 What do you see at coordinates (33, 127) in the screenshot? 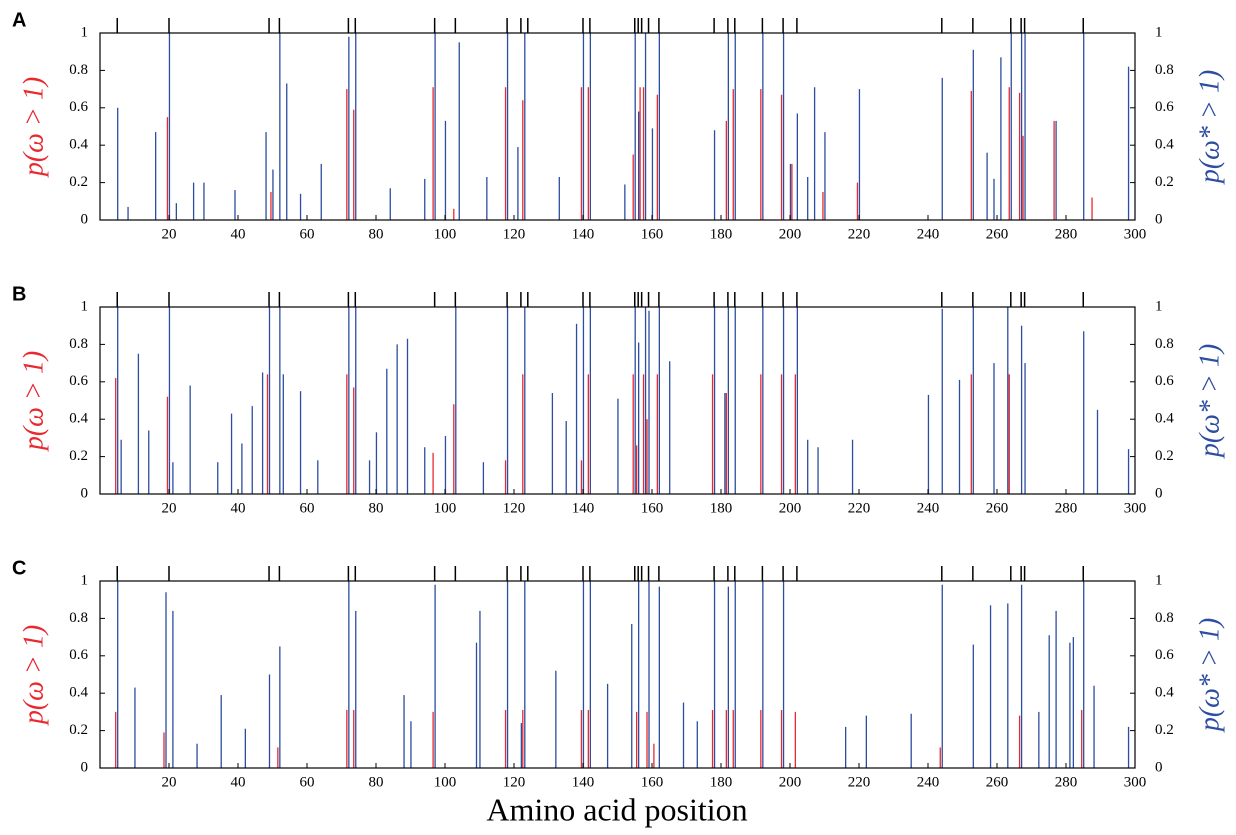
I see `y-axis-label: p(ω > 1)` at bounding box center [33, 127].